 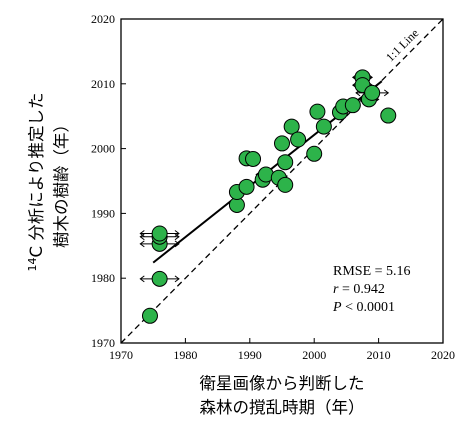 I want to click on p-stat: P < 0.0001, so click(x=363, y=307).